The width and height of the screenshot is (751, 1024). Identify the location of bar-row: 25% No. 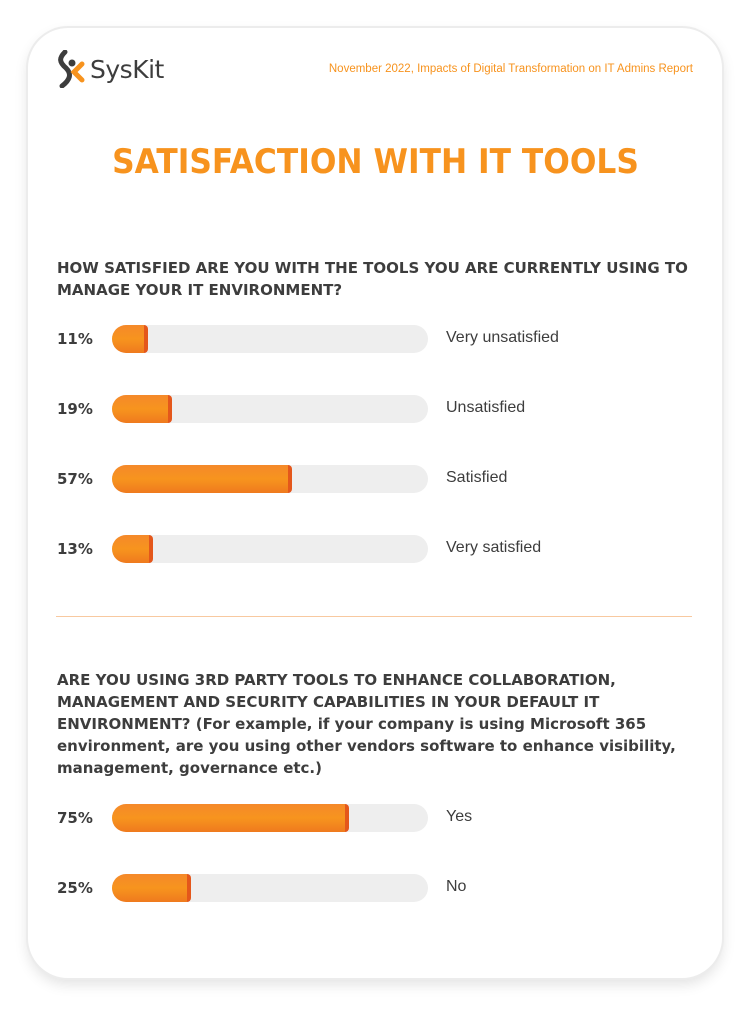
(377, 889).